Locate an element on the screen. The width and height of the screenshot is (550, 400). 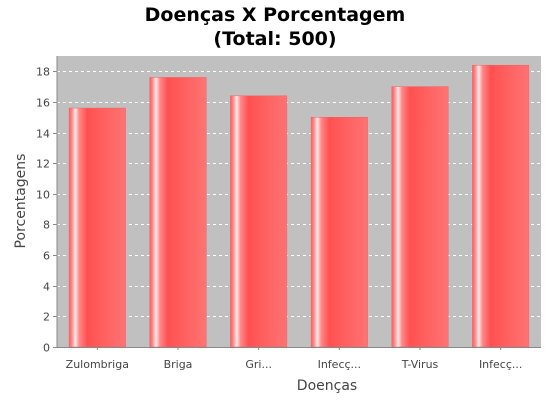
x-tick-label: Zulombriga is located at coordinates (97, 364).